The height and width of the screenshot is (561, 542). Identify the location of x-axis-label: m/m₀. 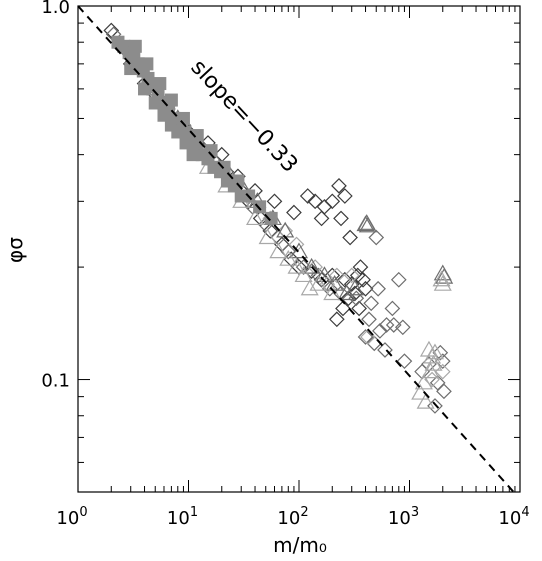
(300, 545).